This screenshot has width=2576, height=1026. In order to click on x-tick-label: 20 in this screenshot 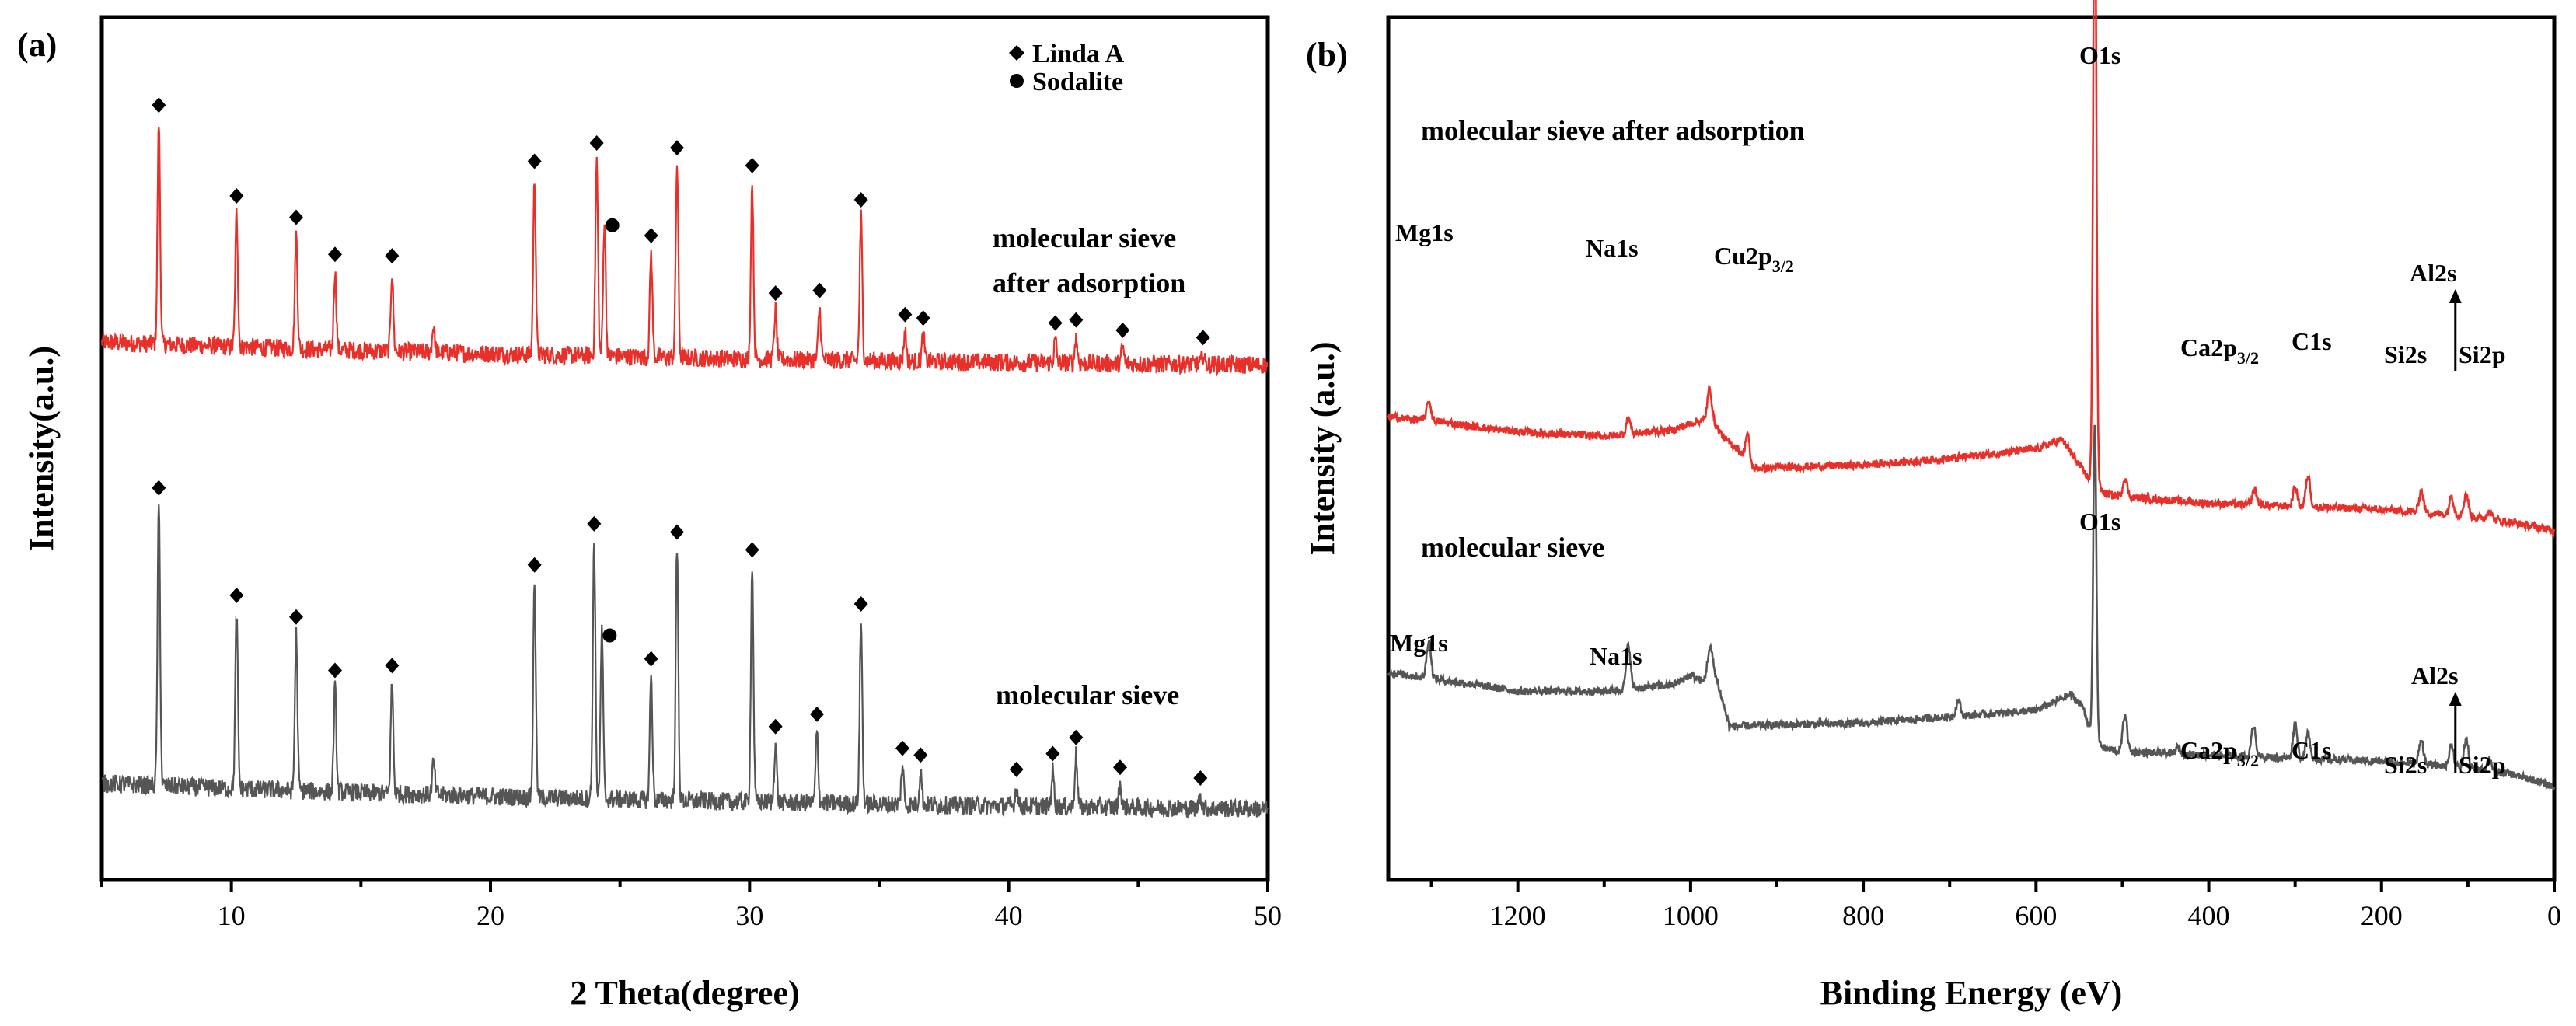, I will do `click(490, 915)`.